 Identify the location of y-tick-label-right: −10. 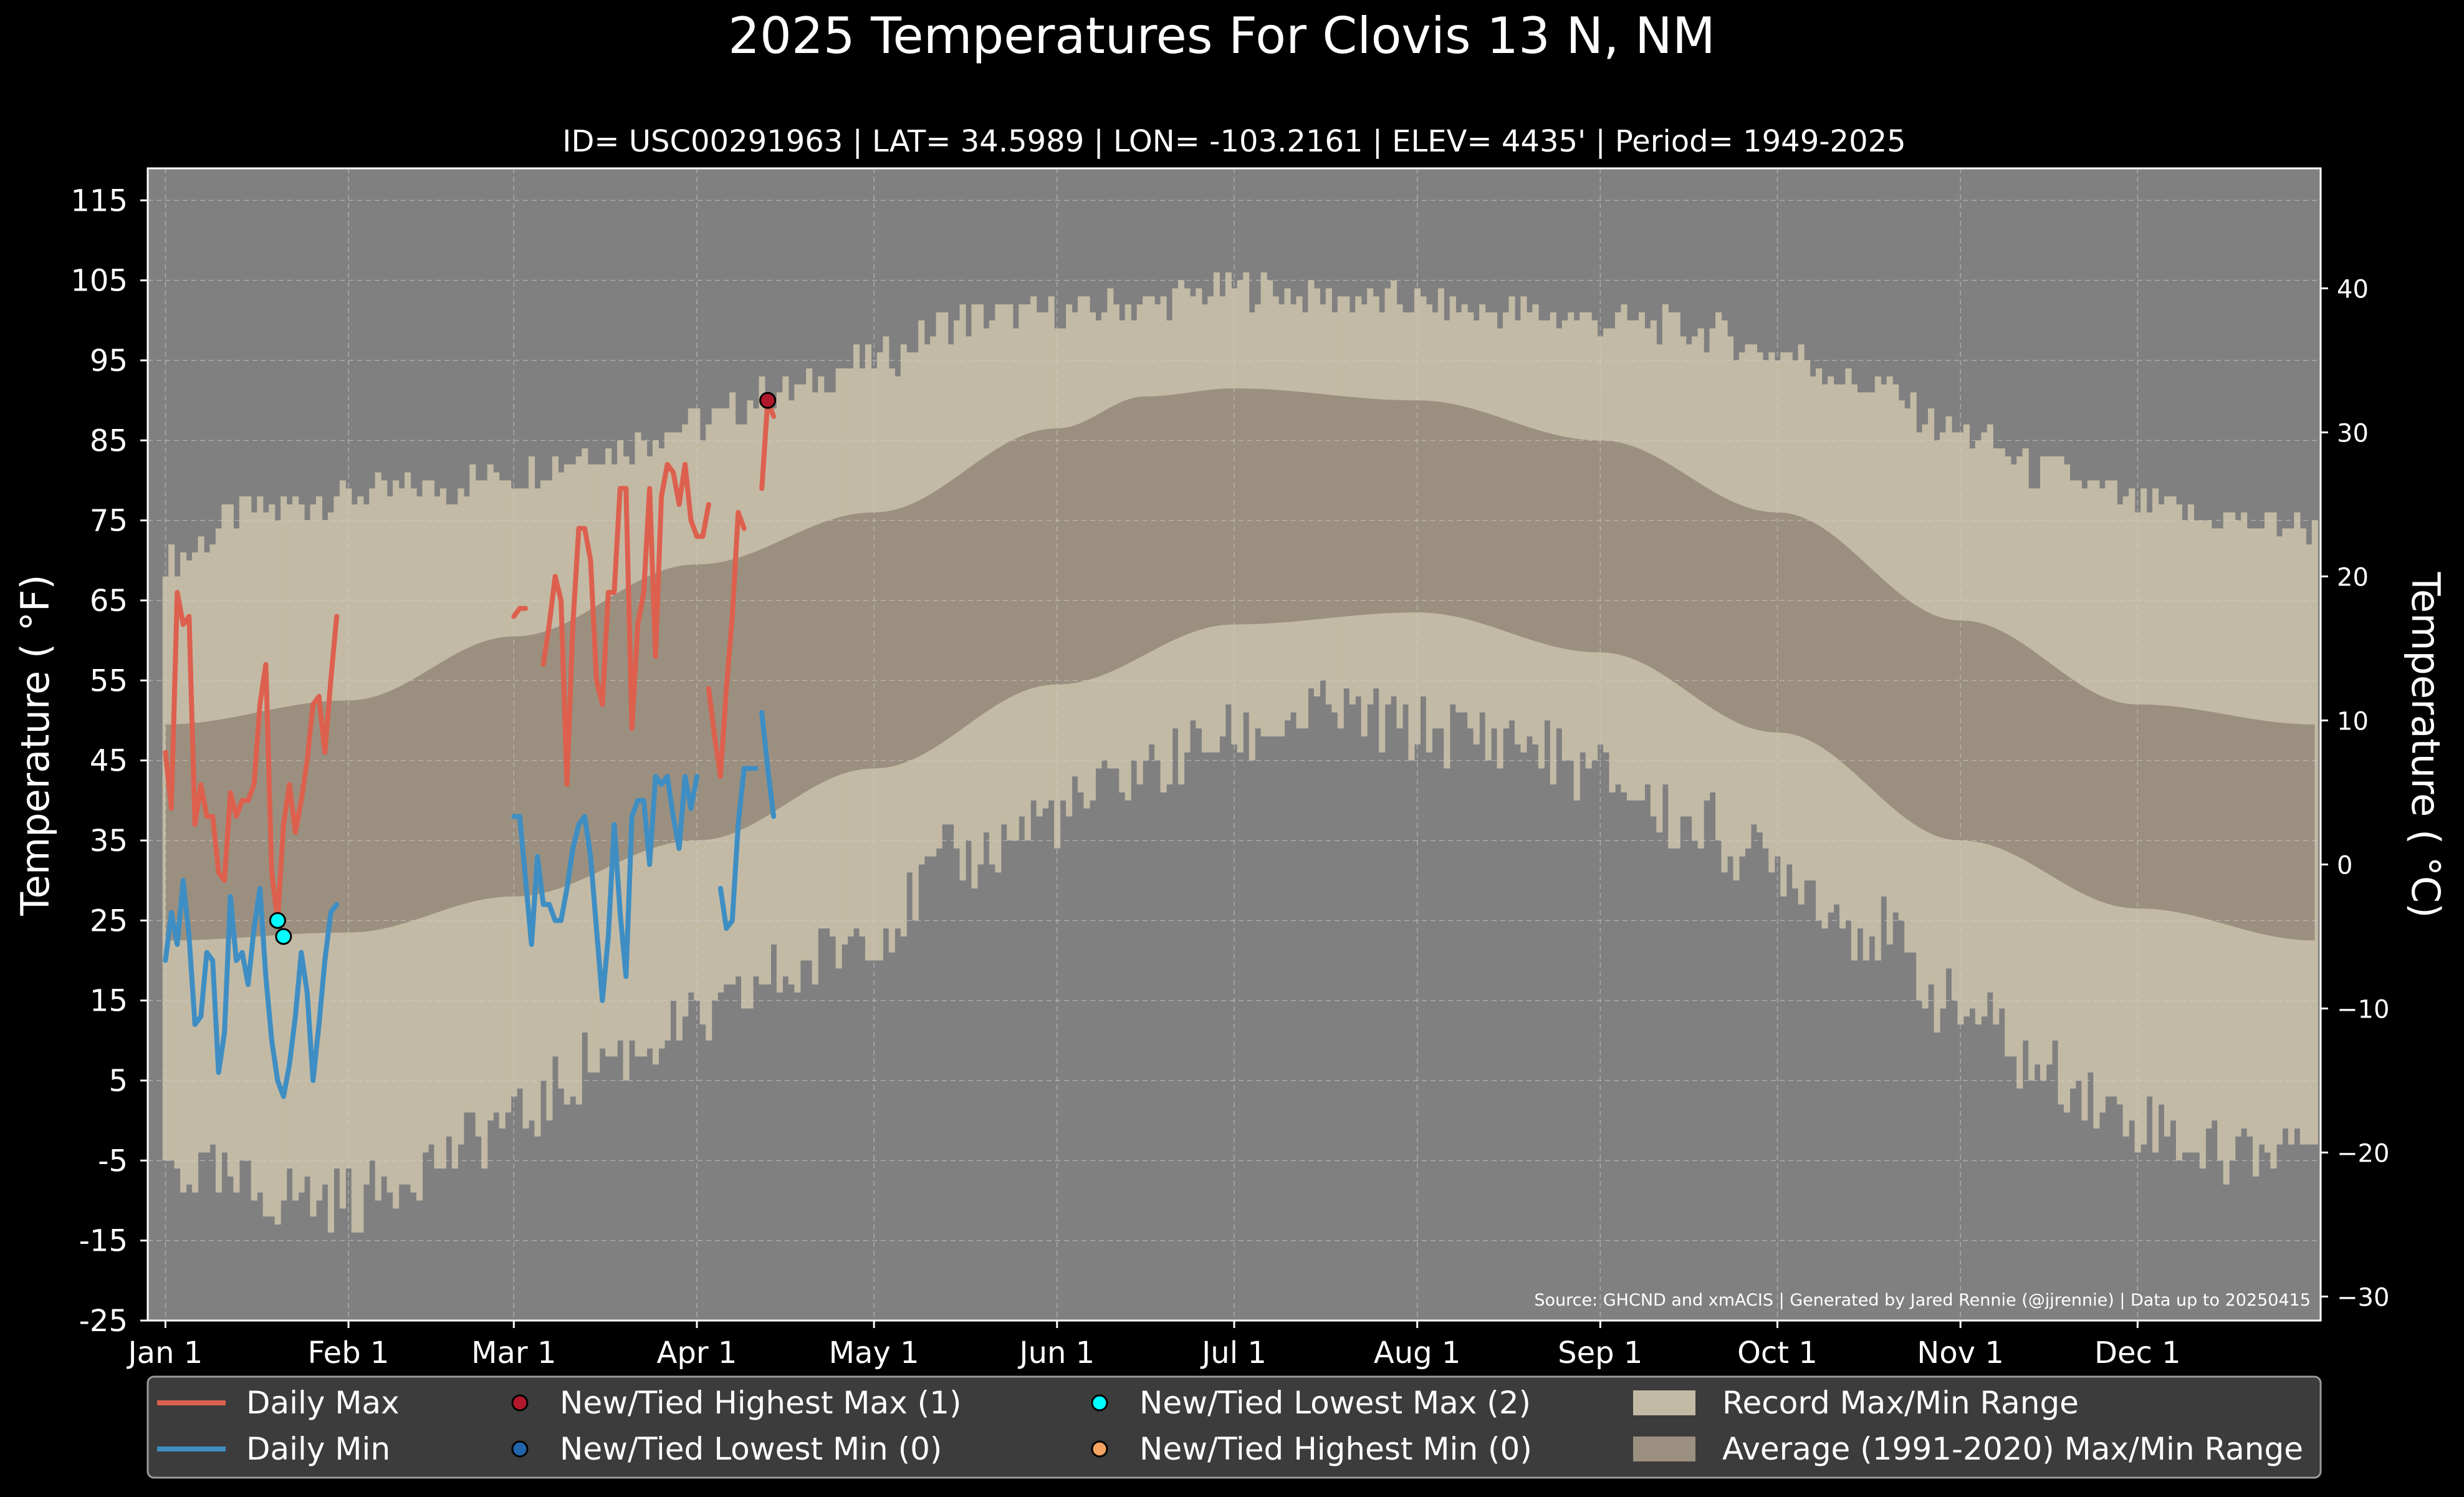
(2363, 1010).